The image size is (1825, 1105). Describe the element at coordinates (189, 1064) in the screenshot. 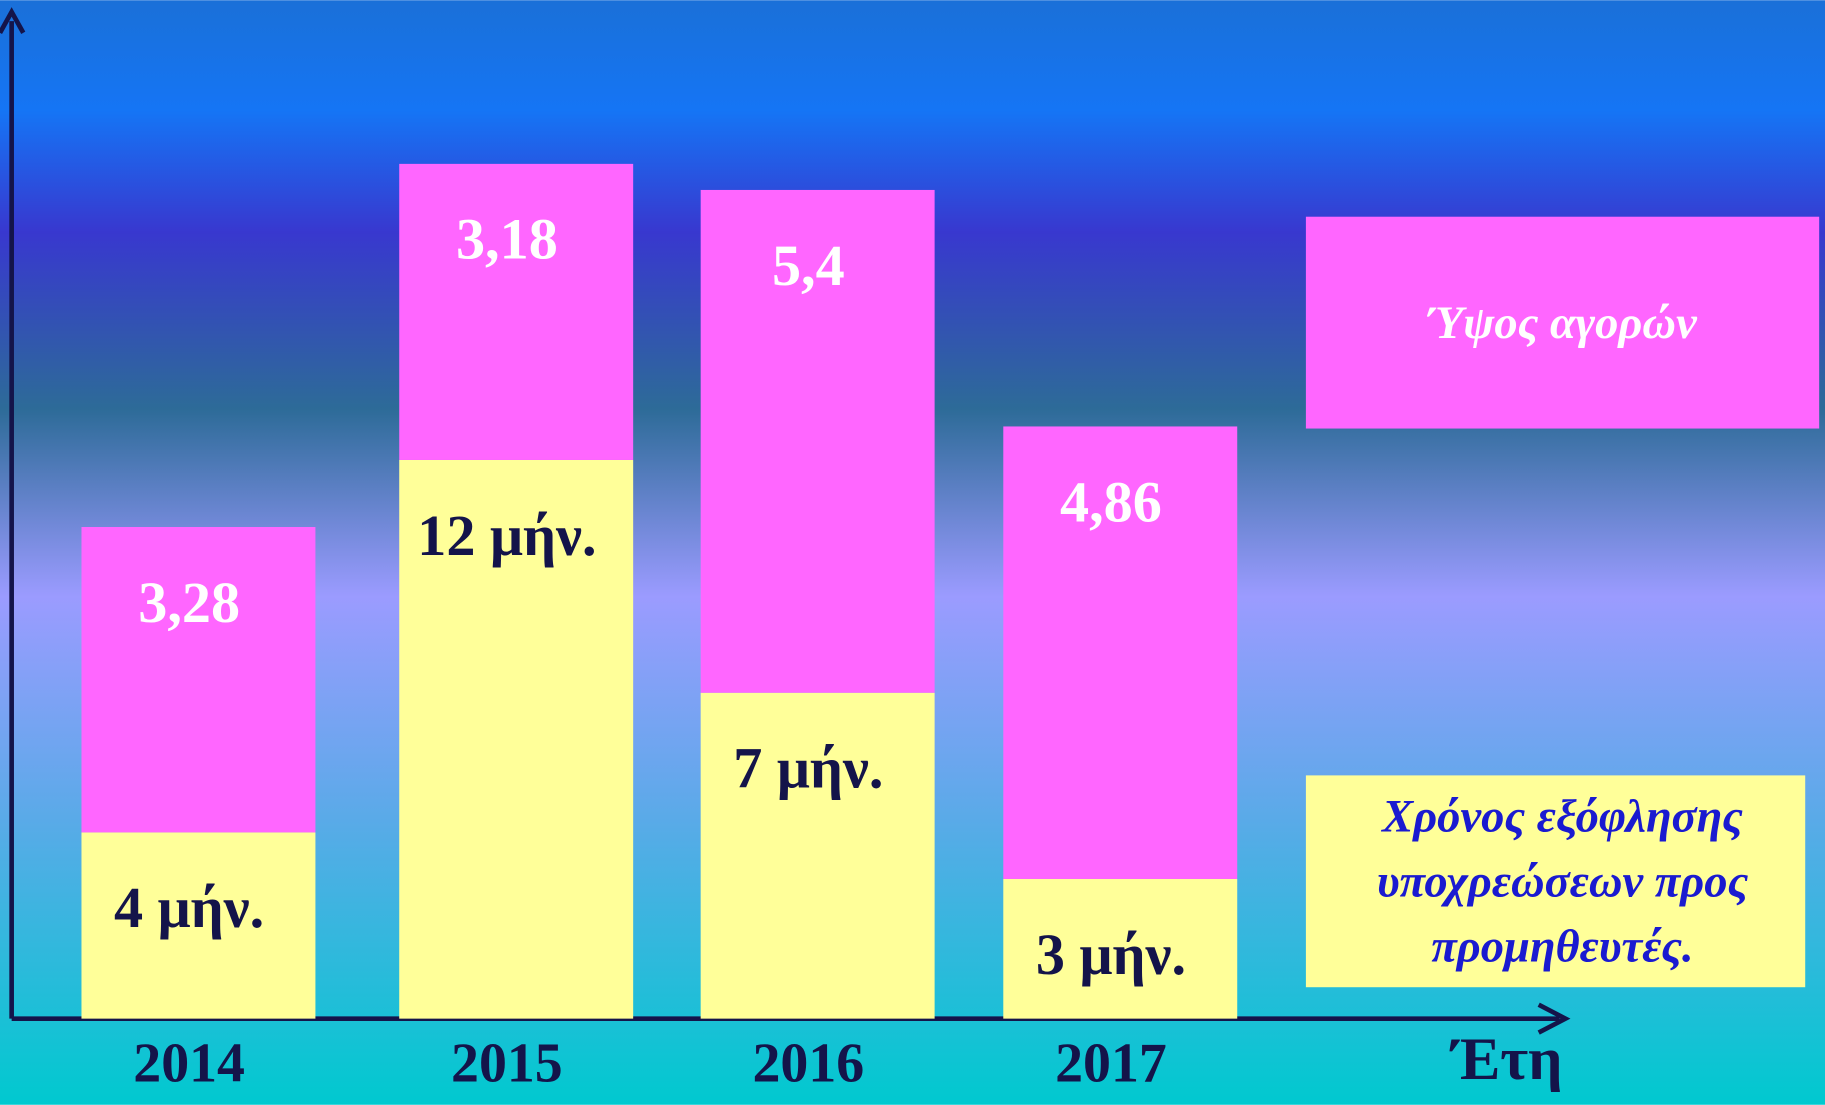

I see `x-tick-label: 2014` at that location.